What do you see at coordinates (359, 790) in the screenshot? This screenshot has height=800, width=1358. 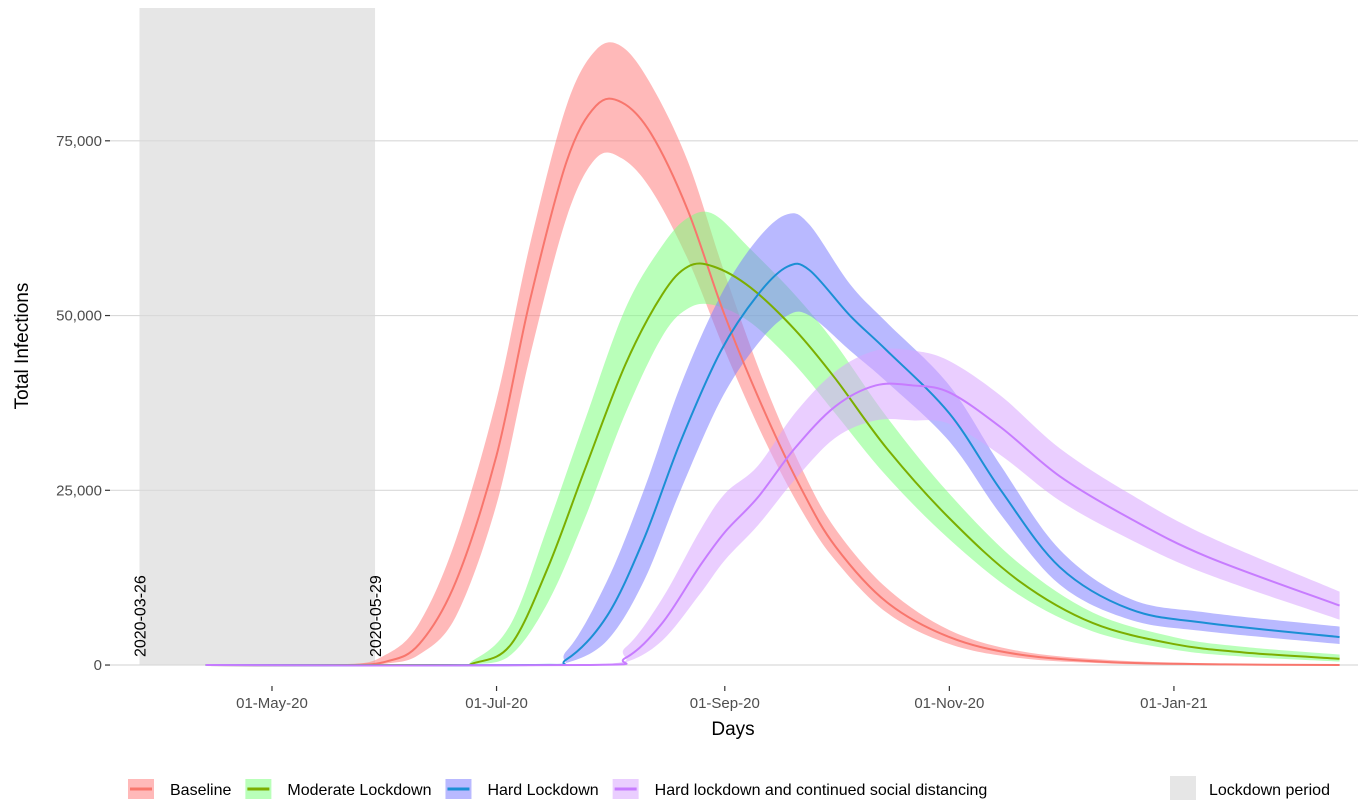 I see `legend-label-moderate-lockdown: Moderate Lockdown` at bounding box center [359, 790].